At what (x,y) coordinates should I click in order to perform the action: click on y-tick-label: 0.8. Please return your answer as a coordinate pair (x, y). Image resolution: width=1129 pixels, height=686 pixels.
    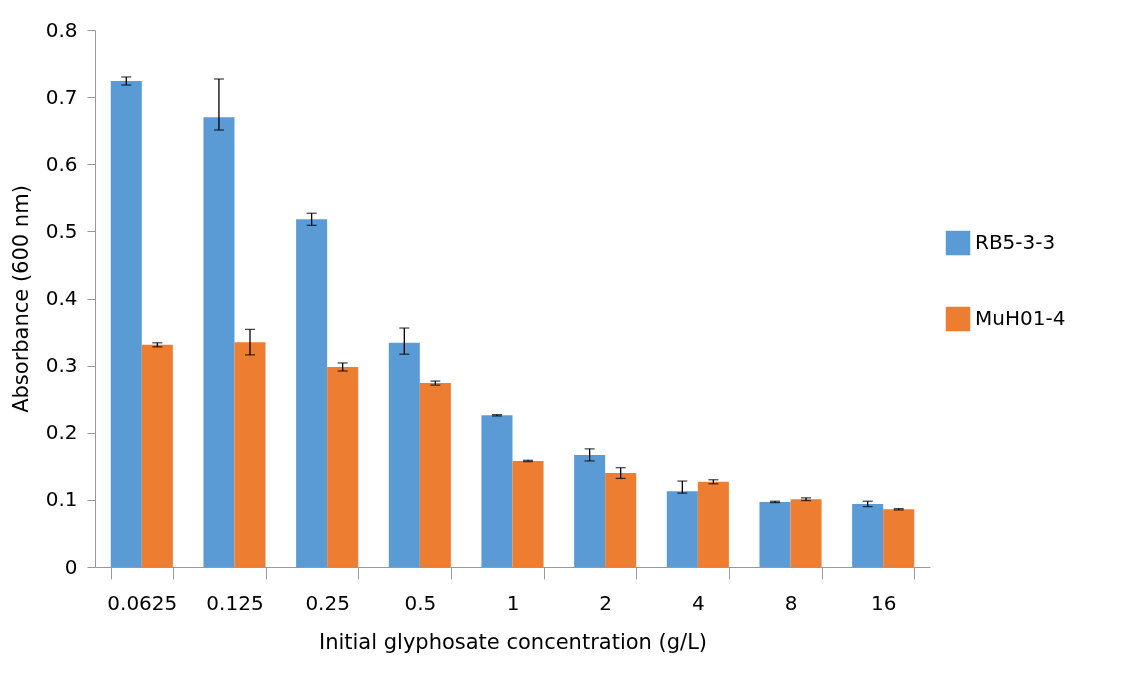
    Looking at the image, I should click on (61, 29).